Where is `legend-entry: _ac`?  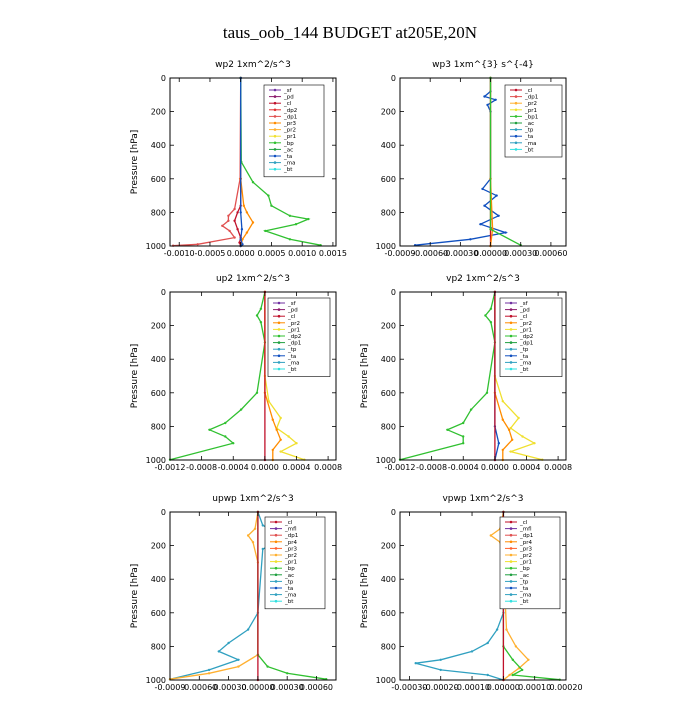 legend-entry: _ac is located at coordinates (529, 124).